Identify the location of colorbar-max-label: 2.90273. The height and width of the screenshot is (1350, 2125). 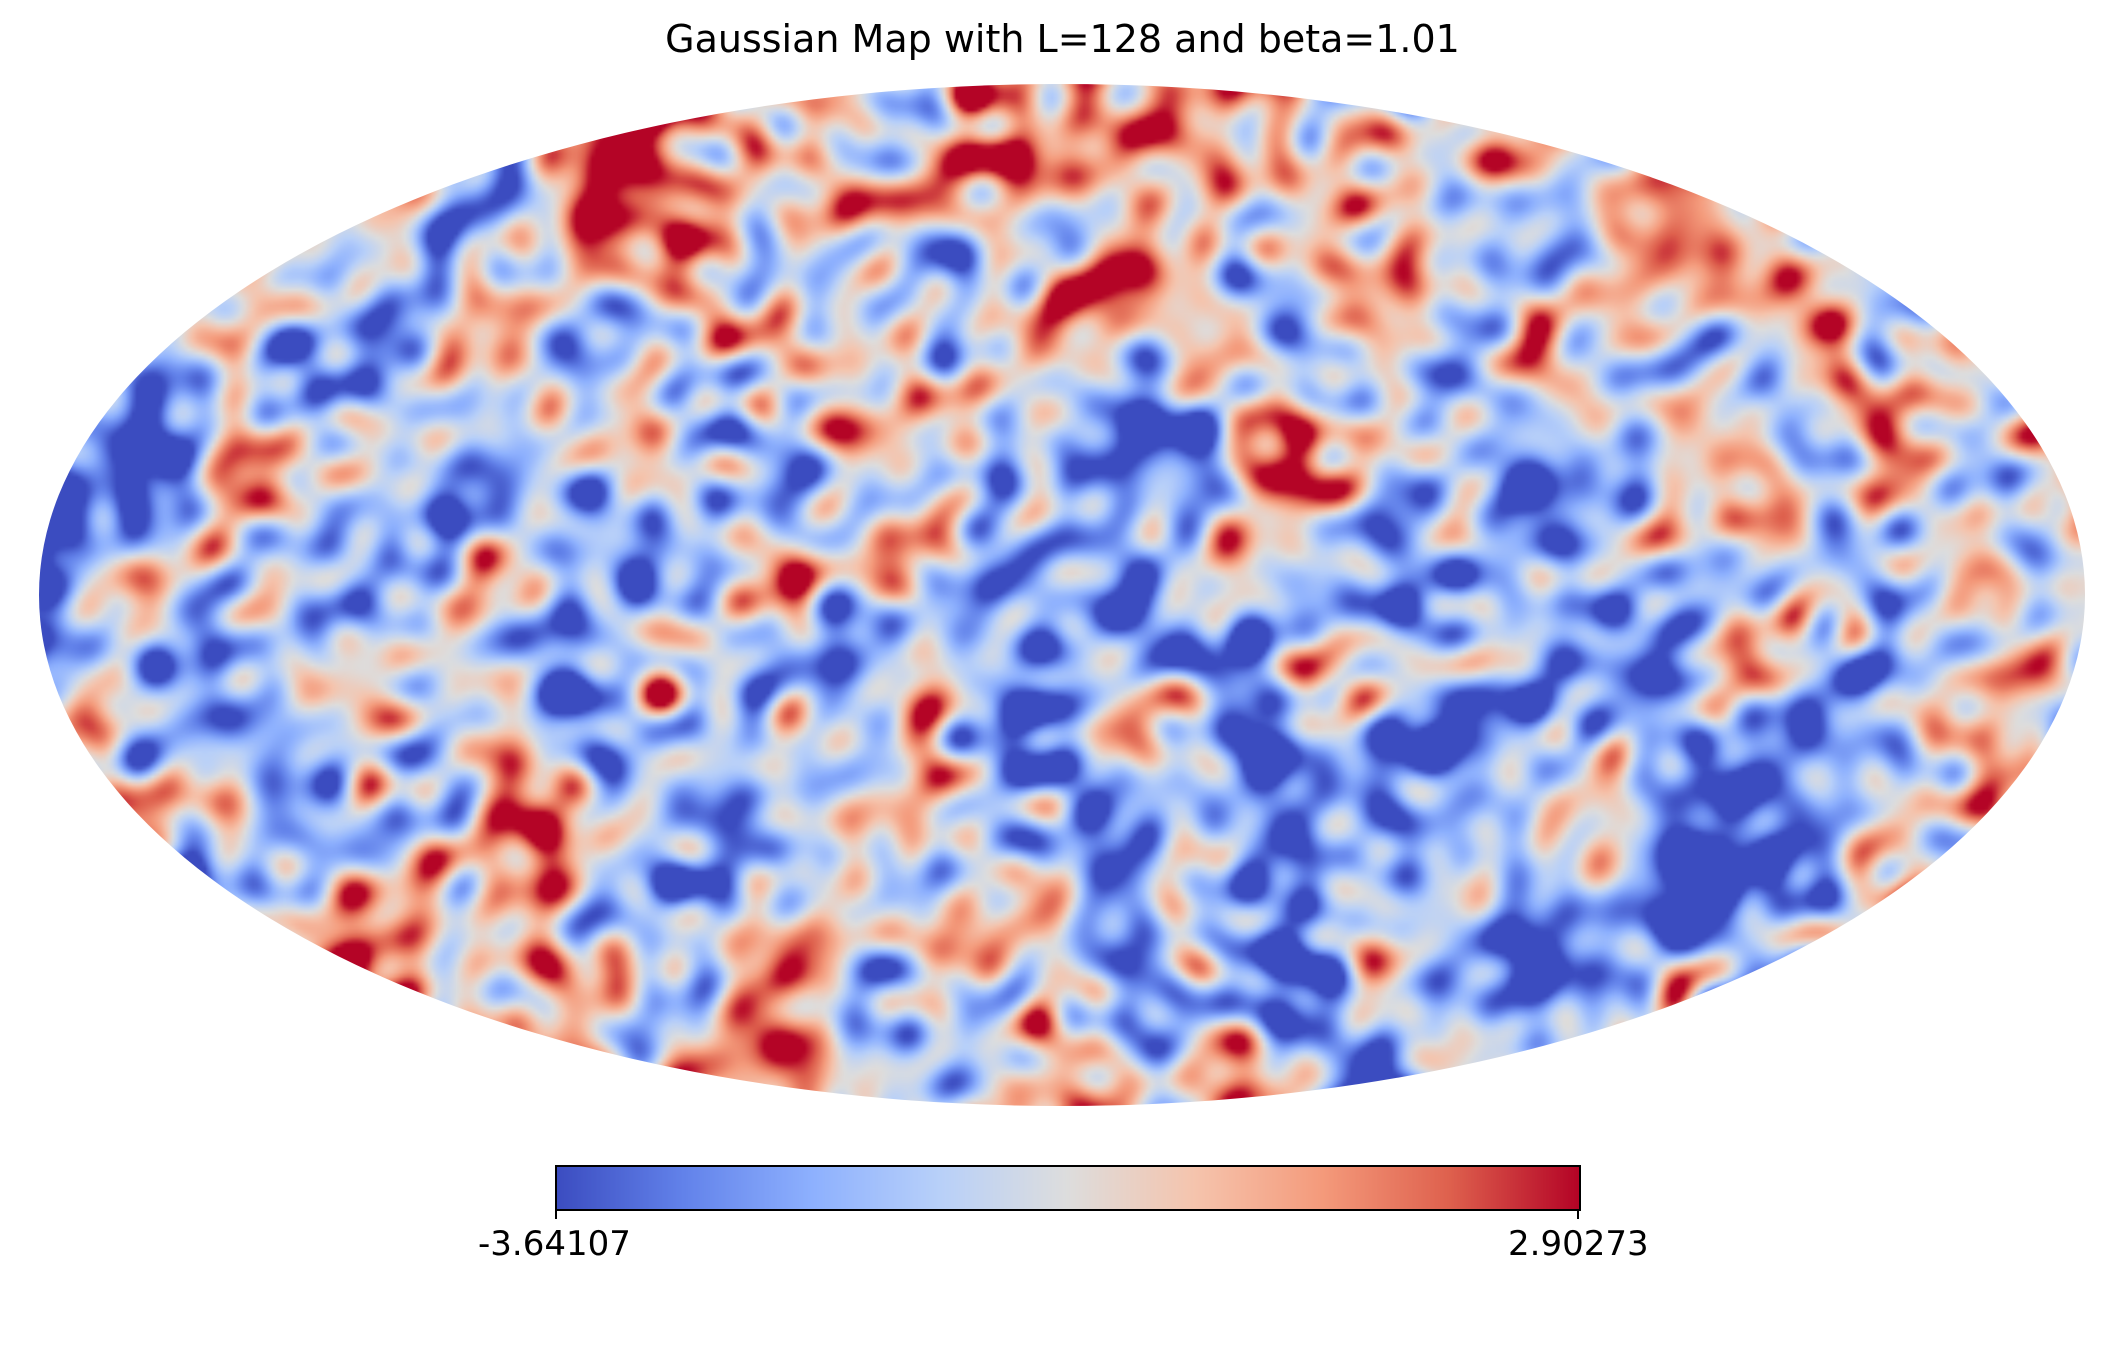
(1578, 1244).